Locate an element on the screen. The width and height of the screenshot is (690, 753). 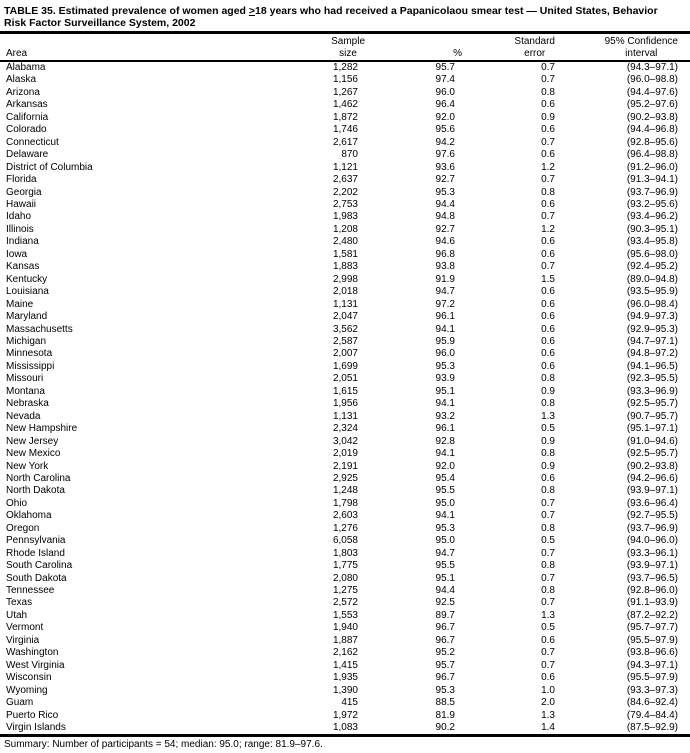
cell-percent: 95.0 is located at coordinates (445, 541).